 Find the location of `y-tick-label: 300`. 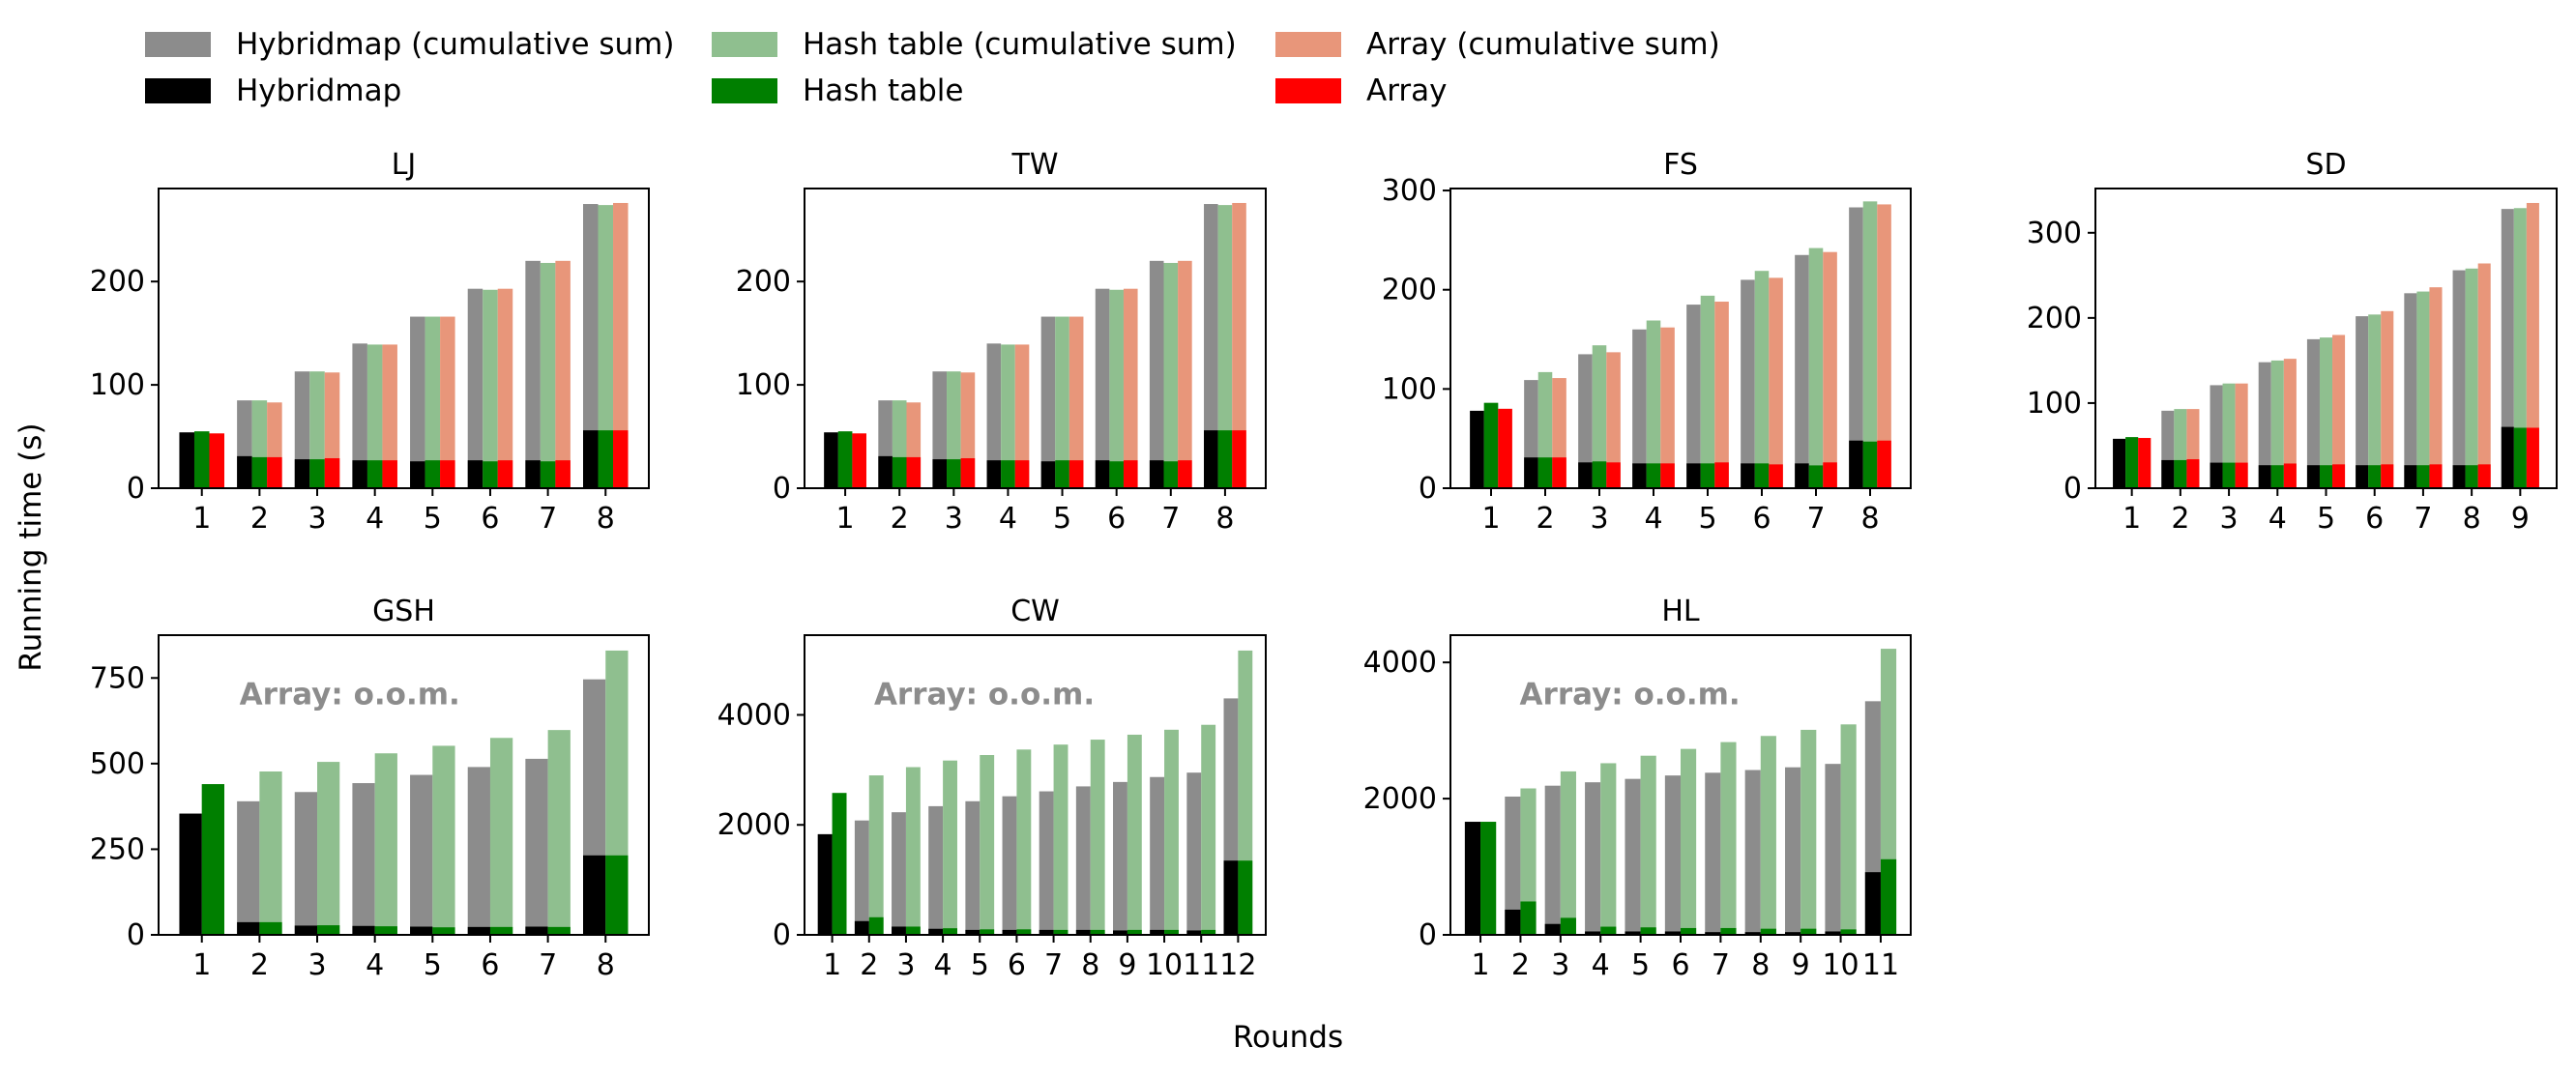

y-tick-label: 300 is located at coordinates (2054, 233).